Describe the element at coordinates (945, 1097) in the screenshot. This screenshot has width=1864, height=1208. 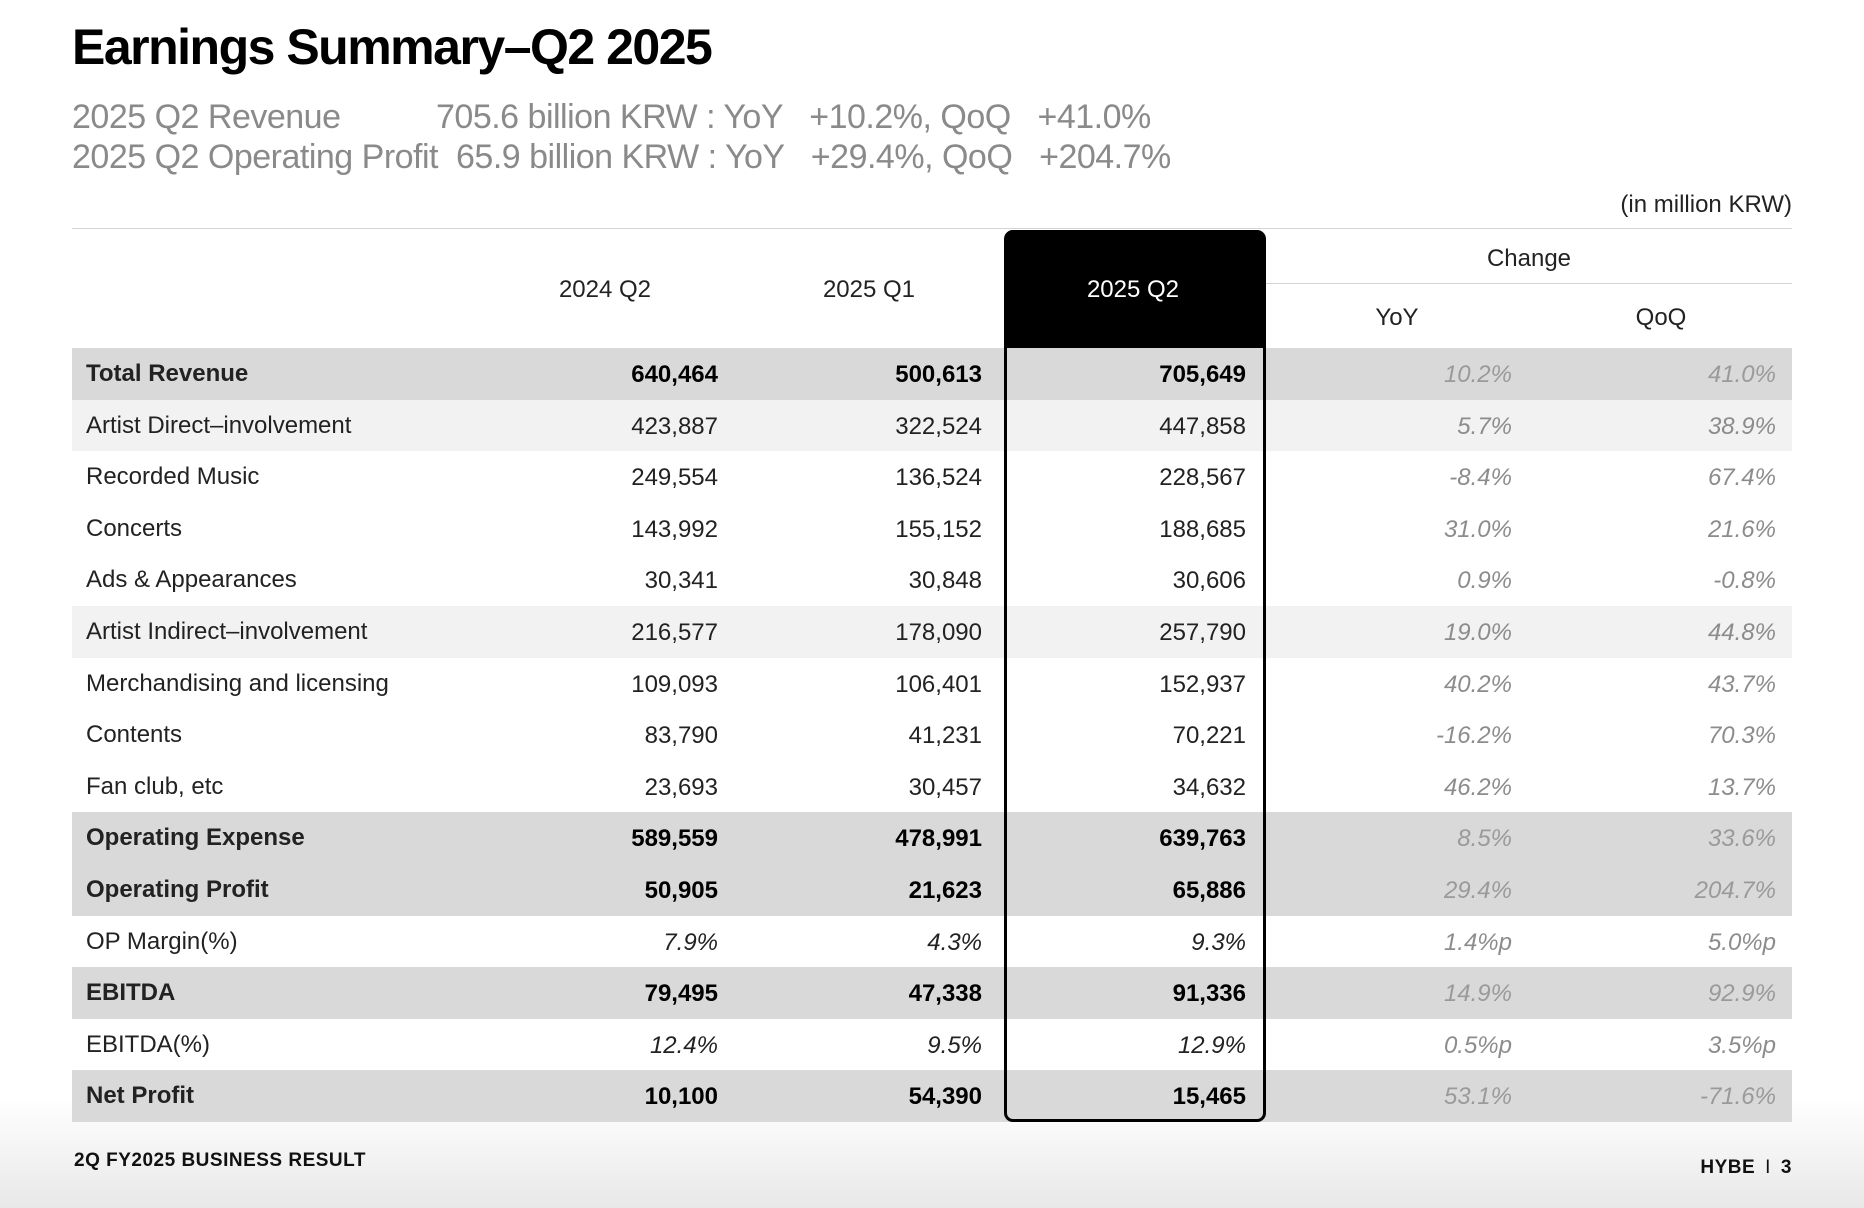
I see `value-2025q1: 54,390` at that location.